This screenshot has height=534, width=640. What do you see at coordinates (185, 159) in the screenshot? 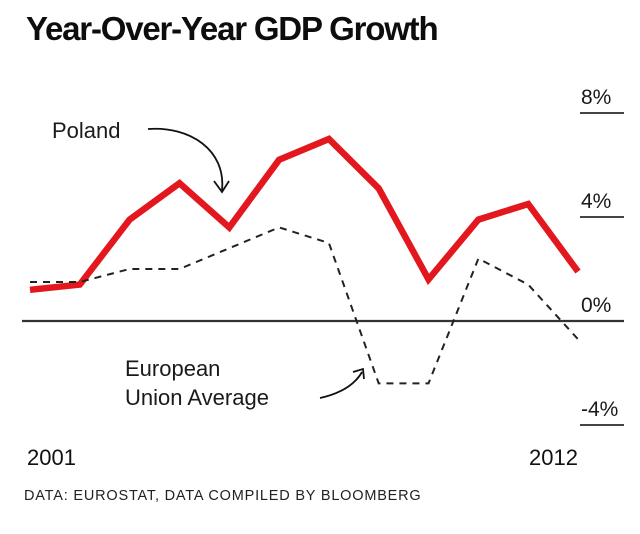
I see `poland-annotation-arrow` at bounding box center [185, 159].